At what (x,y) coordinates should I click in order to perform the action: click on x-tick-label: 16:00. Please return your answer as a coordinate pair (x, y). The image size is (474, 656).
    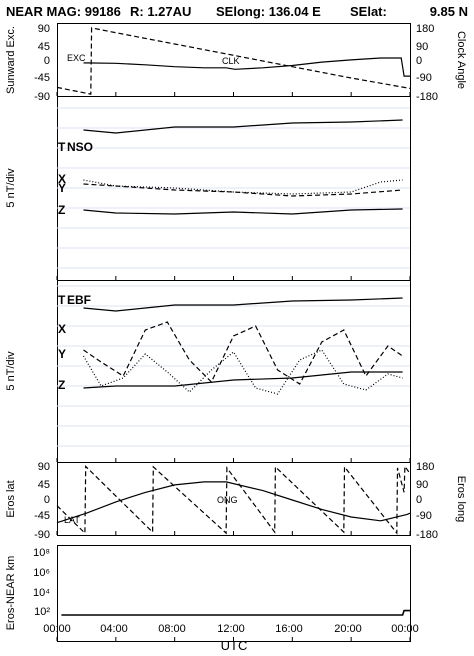
    Looking at the image, I should click on (289, 629).